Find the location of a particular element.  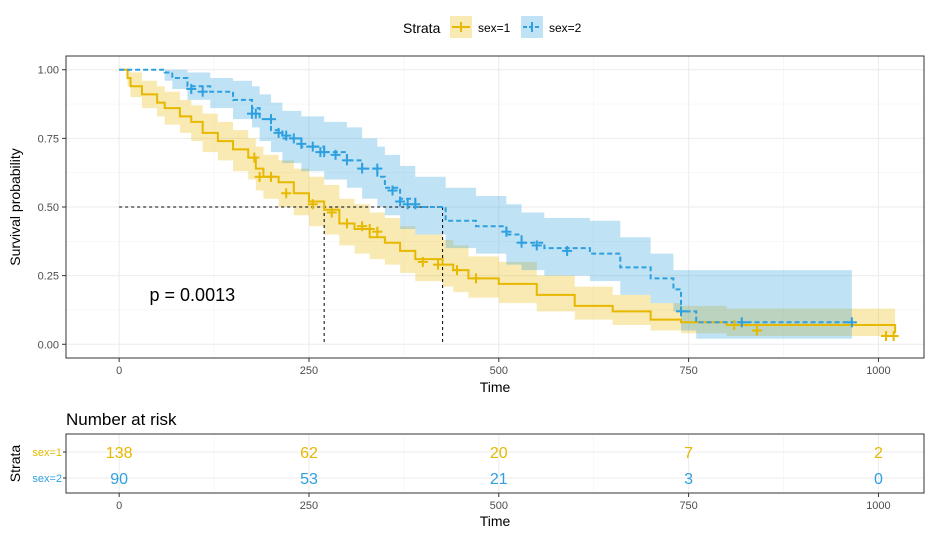

median-lines is located at coordinates (281, 275).